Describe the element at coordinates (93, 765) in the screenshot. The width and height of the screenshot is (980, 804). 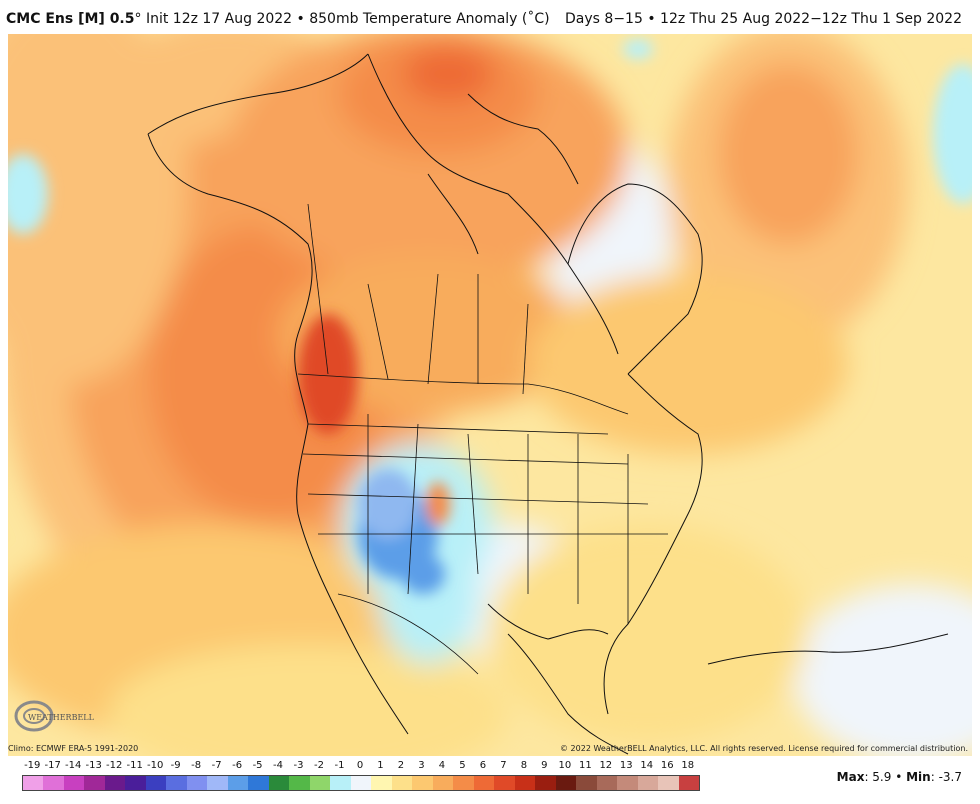
I see `legend-tick-label: -13` at that location.